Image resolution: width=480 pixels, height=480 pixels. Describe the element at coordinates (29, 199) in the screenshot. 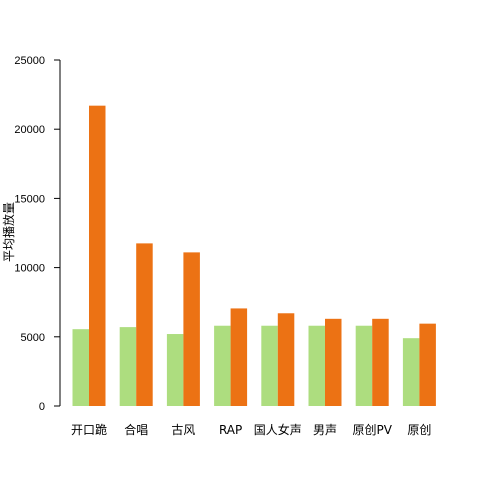

I see `y-tick-label: 15000` at that location.